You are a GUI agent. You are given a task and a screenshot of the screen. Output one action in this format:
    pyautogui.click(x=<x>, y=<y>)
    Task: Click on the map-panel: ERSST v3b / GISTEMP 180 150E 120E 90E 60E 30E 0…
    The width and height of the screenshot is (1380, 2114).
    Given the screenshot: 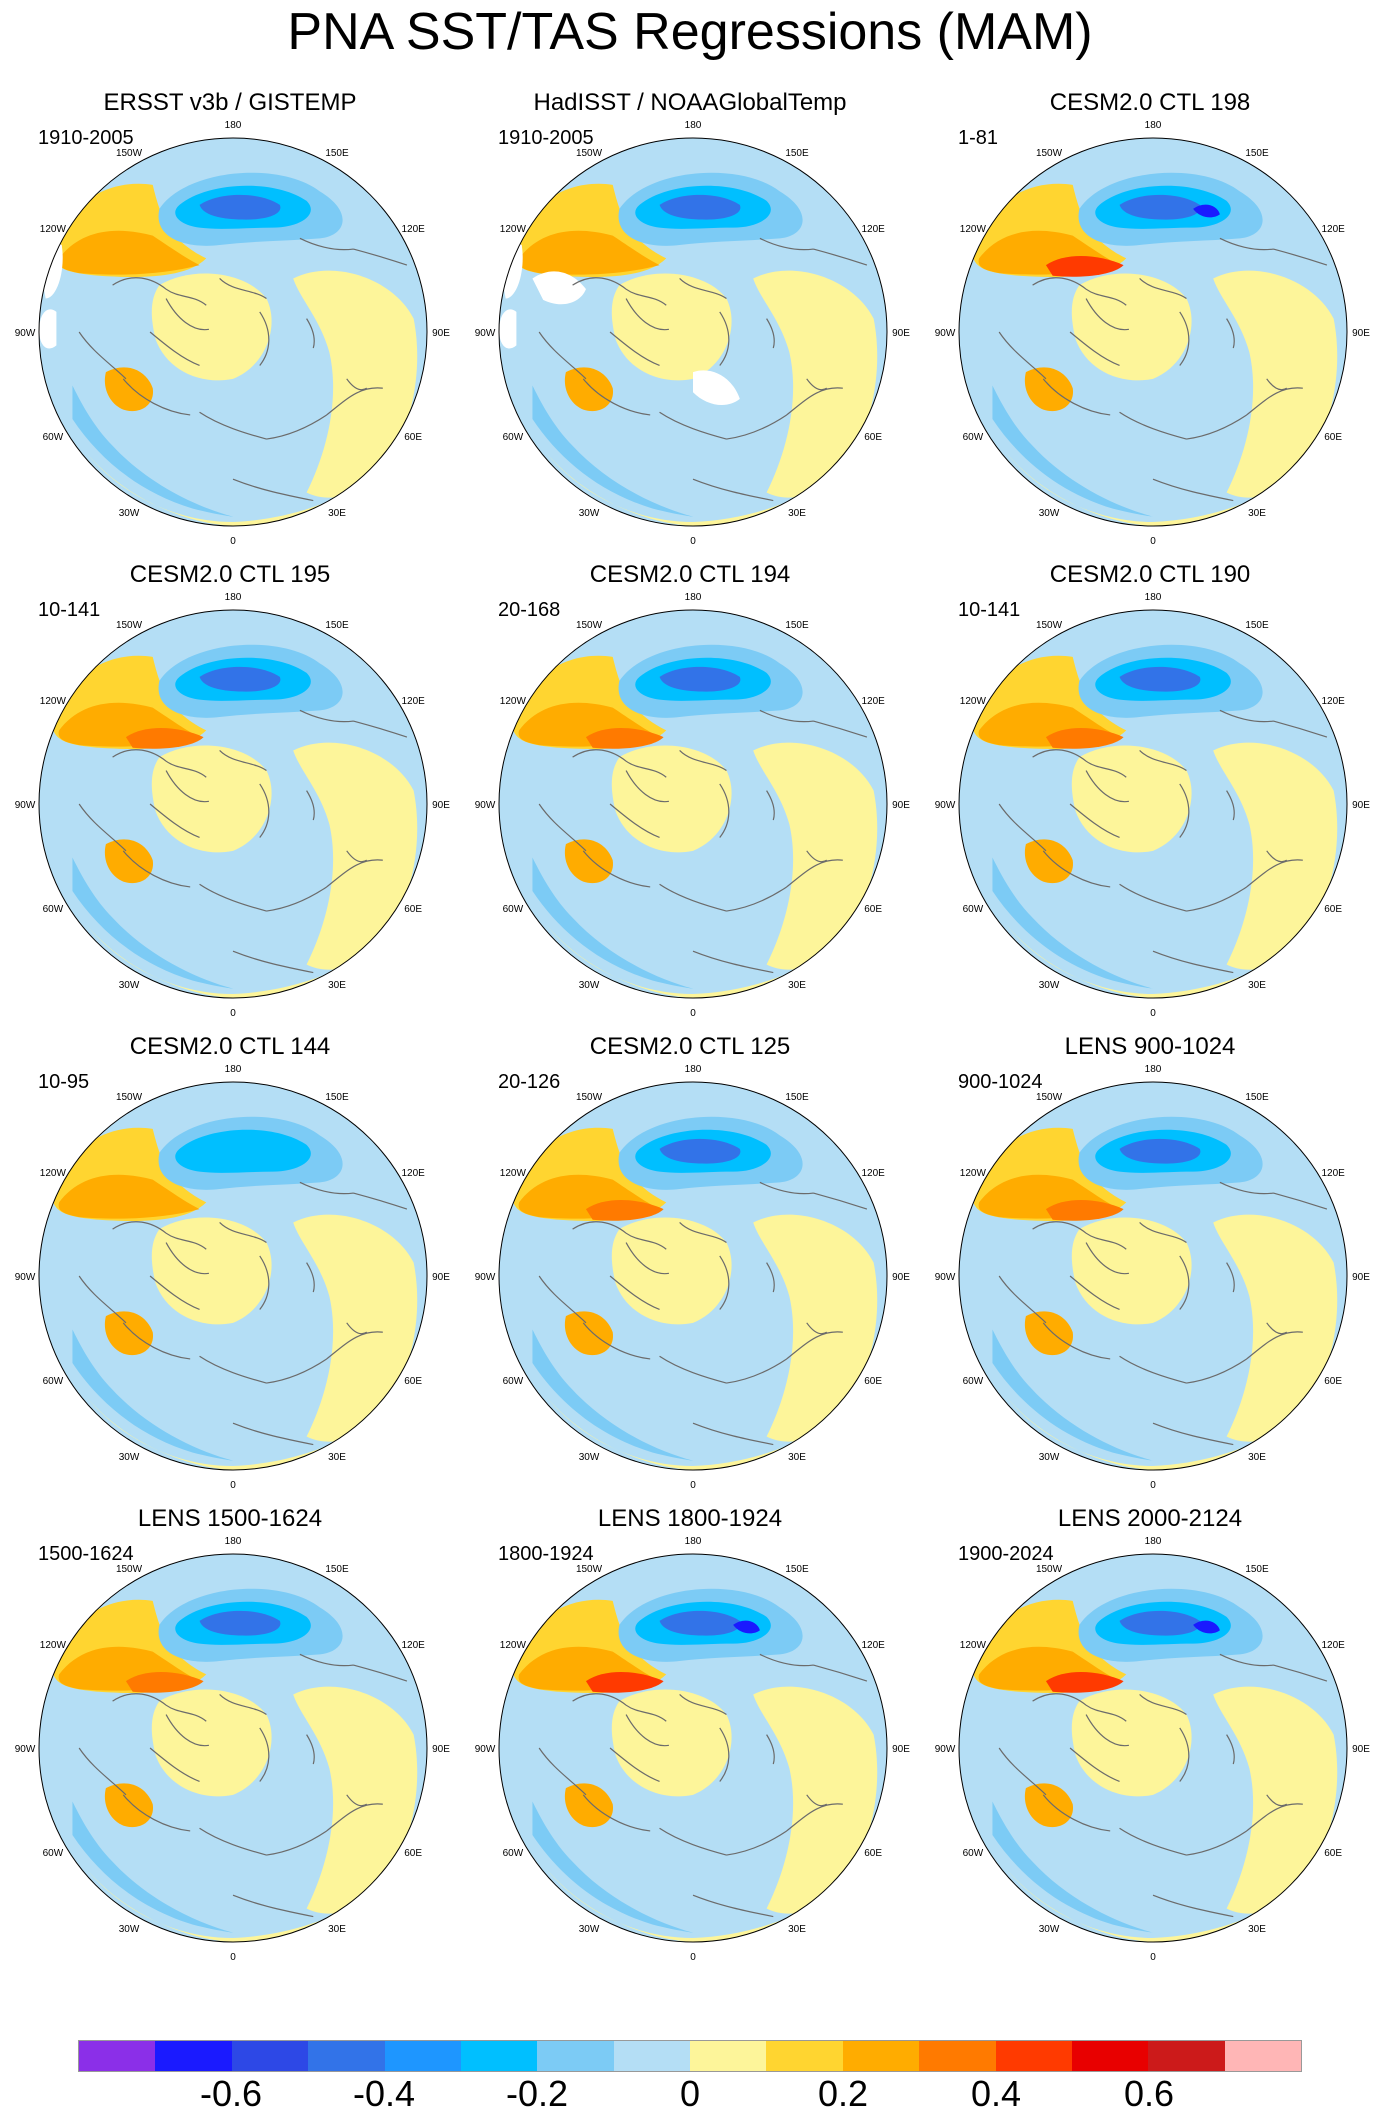 What is the action you would take?
    pyautogui.click(x=230, y=323)
    